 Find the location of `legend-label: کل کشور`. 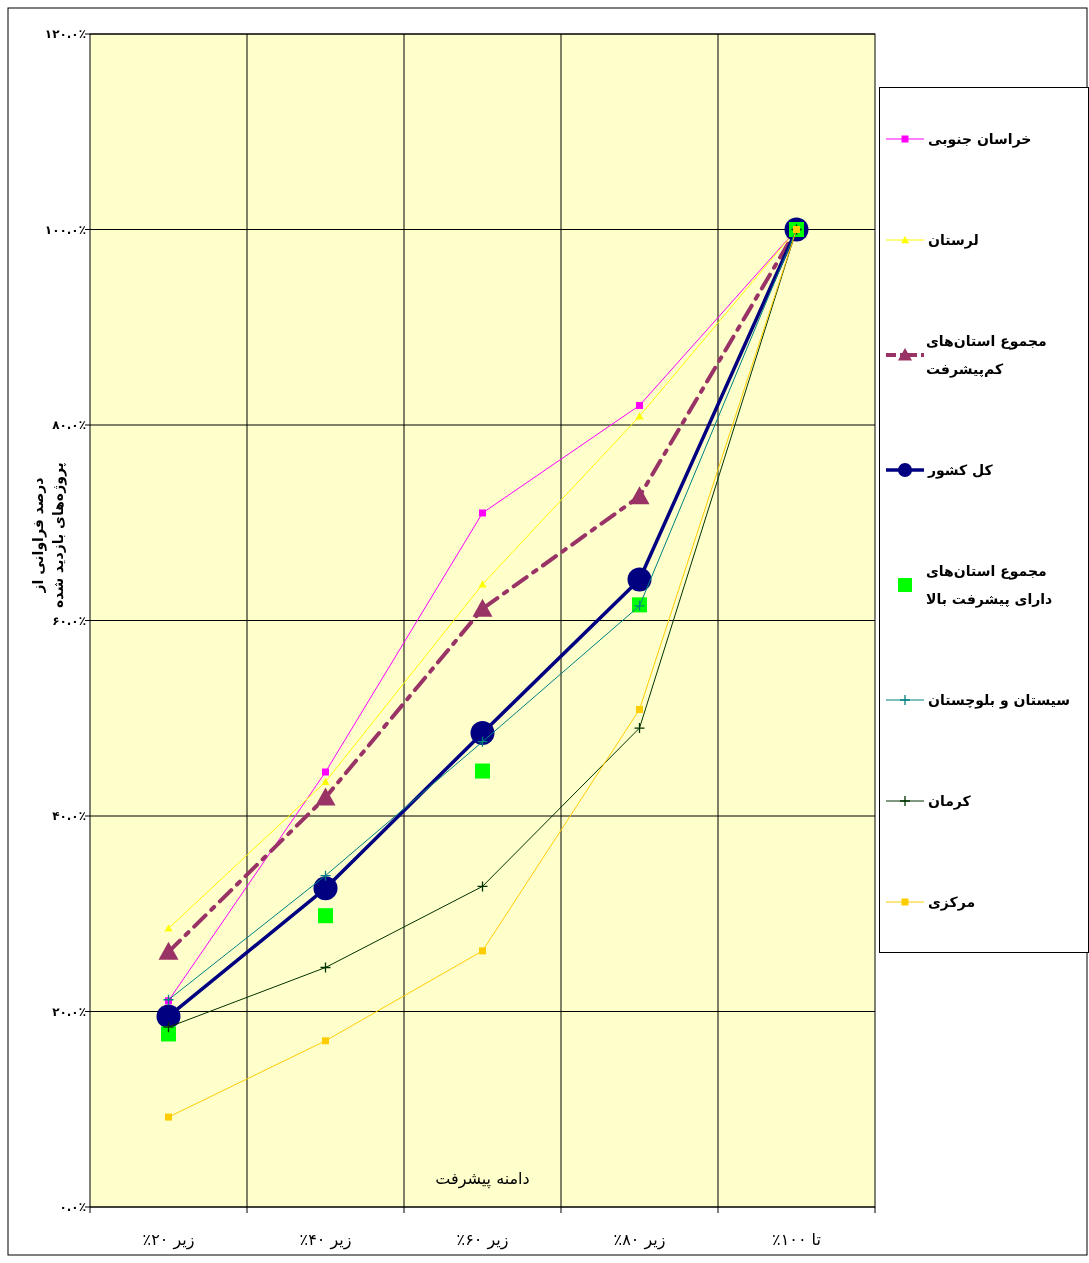

legend-label: کل کشور is located at coordinates (960, 470).